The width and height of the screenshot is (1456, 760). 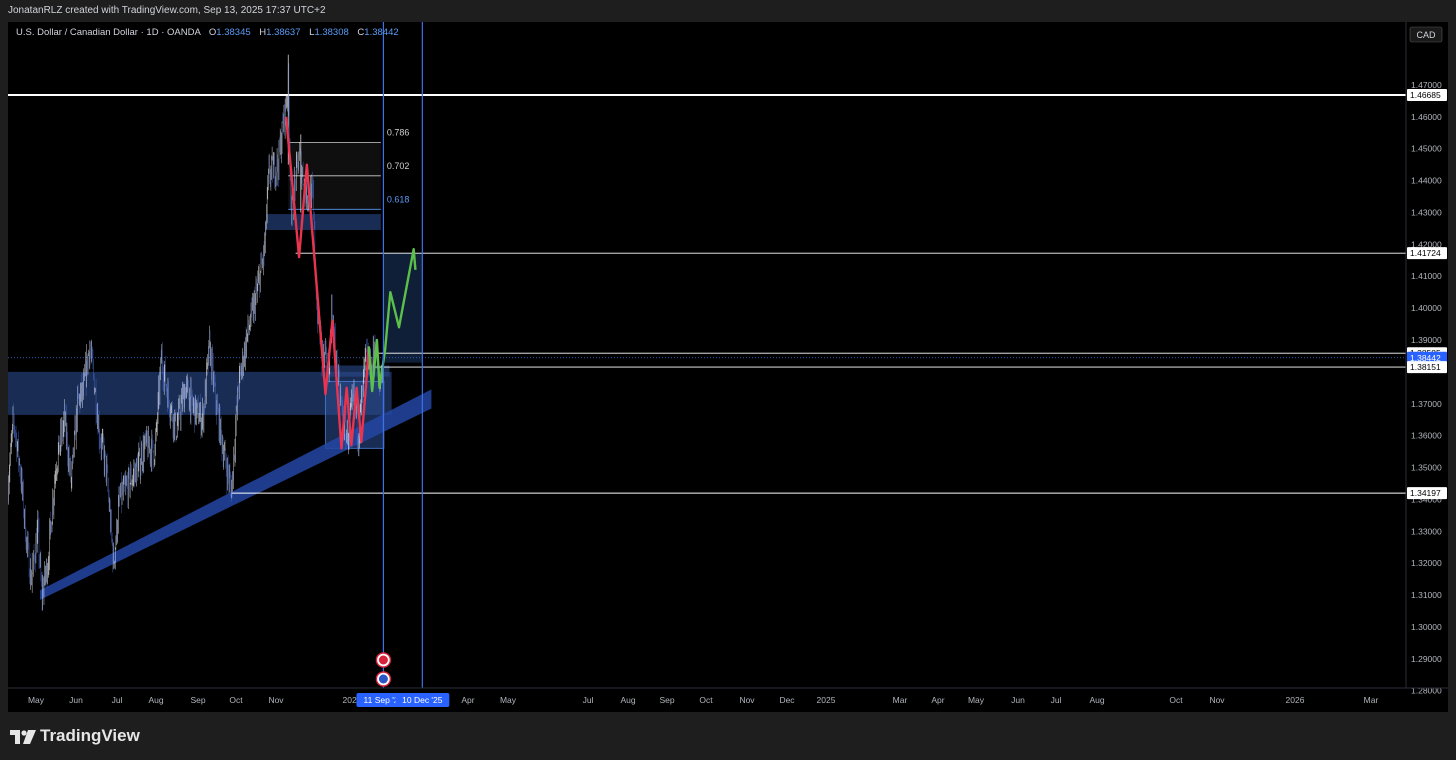 What do you see at coordinates (976, 700) in the screenshot?
I see `x-tick-21: May` at bounding box center [976, 700].